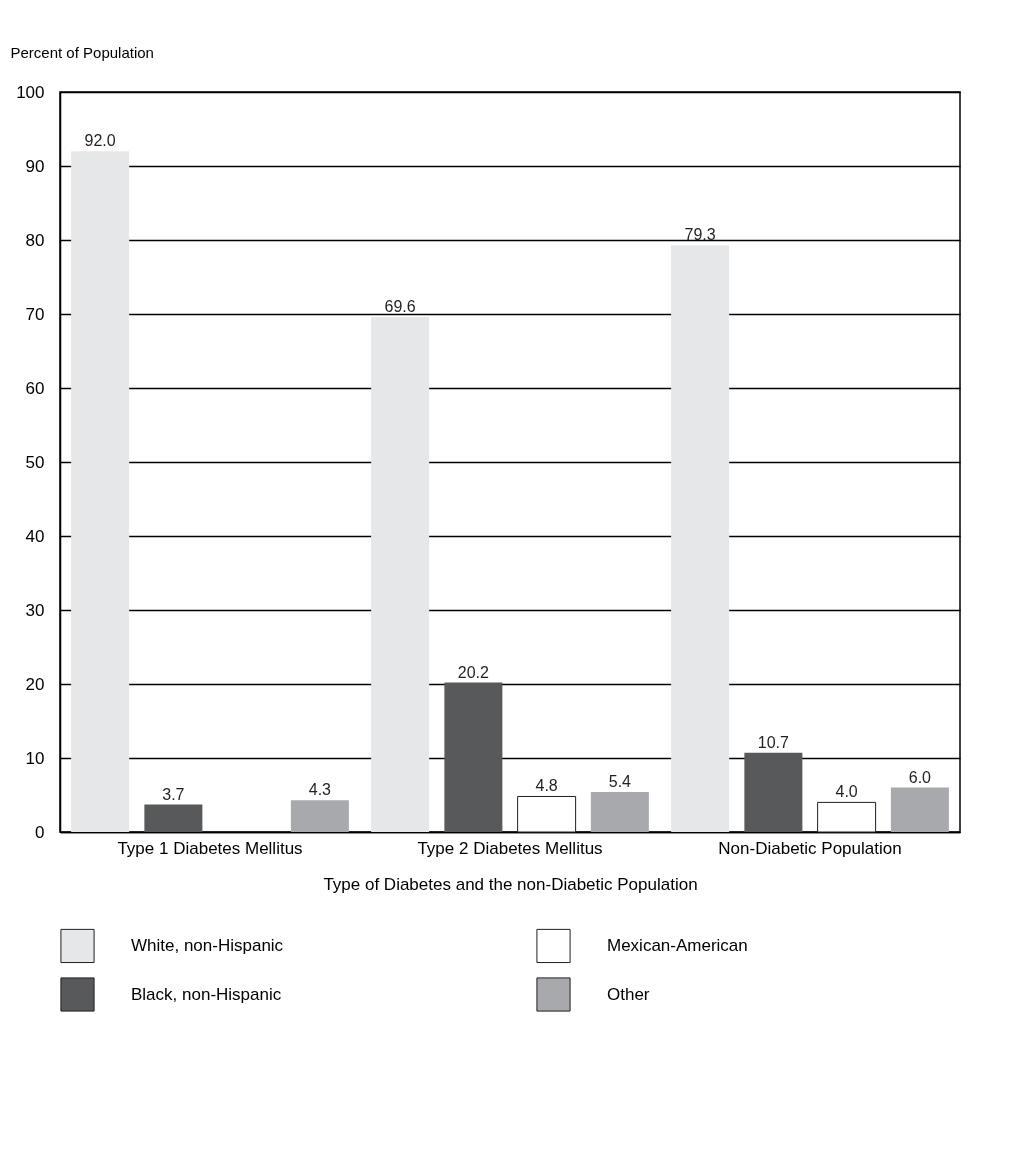  What do you see at coordinates (35, 388) in the screenshot?
I see `y-tick-label: 60` at bounding box center [35, 388].